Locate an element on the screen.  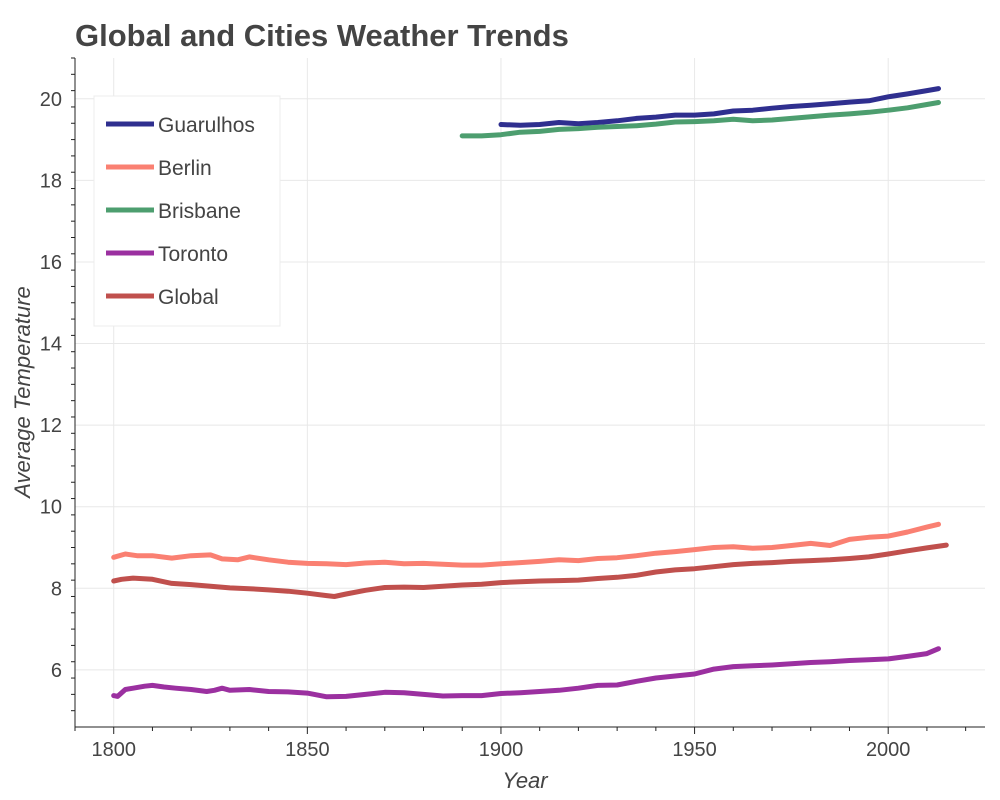
y-tick-label: 8 is located at coordinates (56, 589).